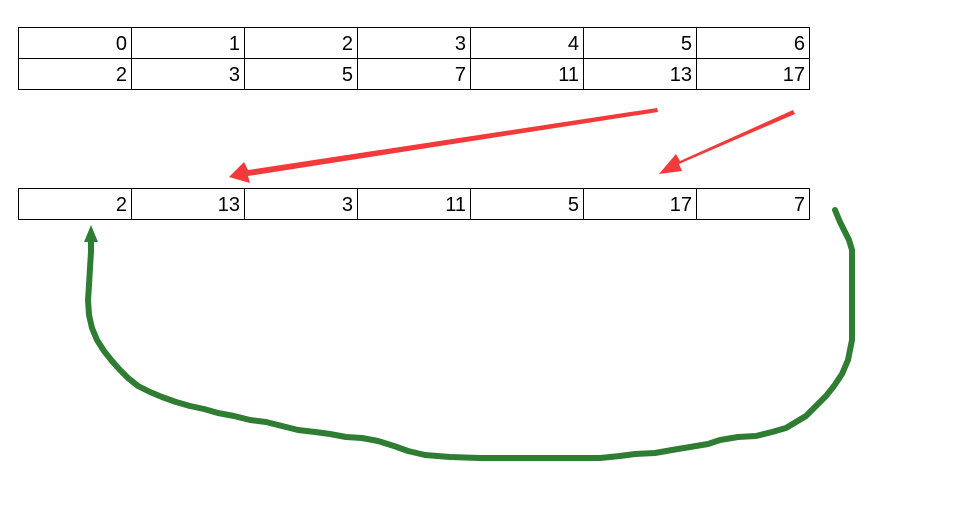 The width and height of the screenshot is (954, 509). I want to click on rearranged-table: 2 13 3 11 5 17 7, so click(414, 204).